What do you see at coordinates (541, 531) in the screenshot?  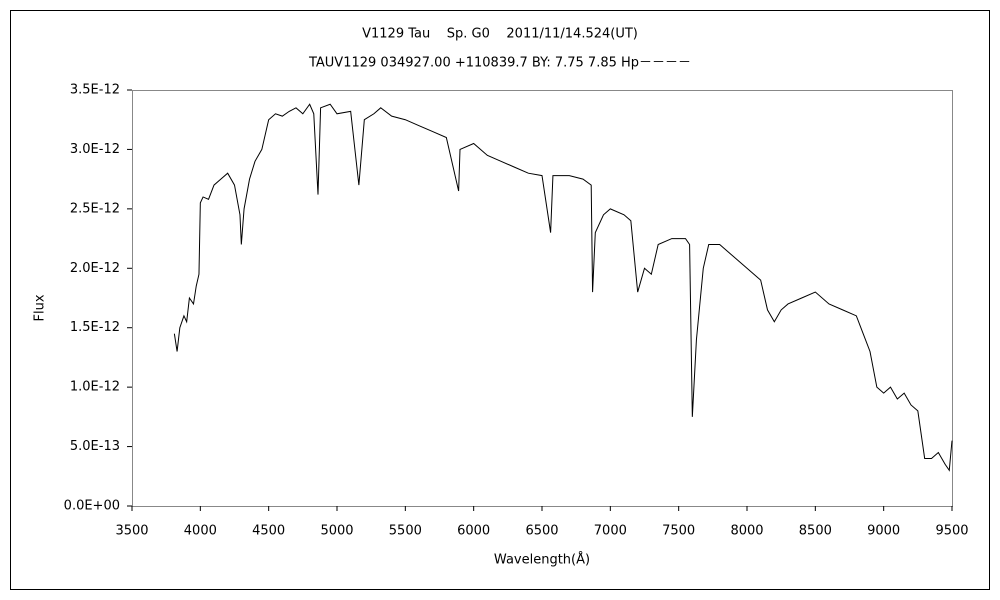 I see `x-tick-label: 6500` at bounding box center [541, 531].